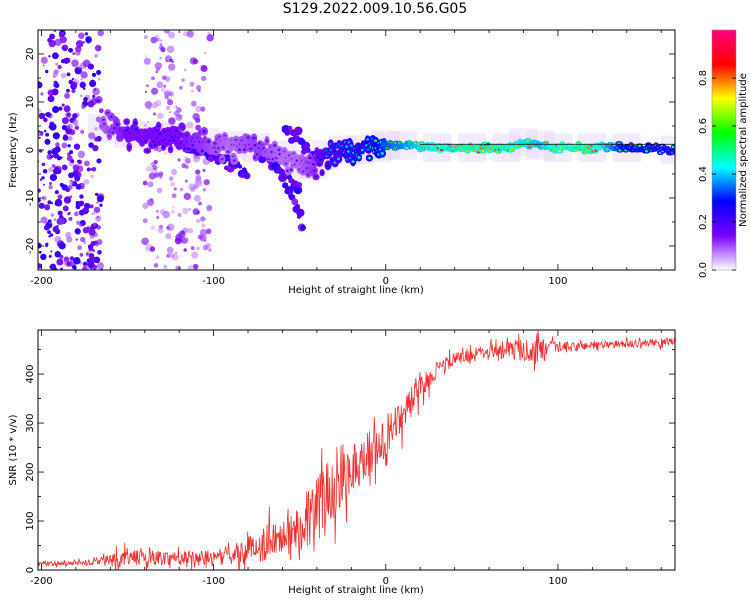 Image resolution: width=750 pixels, height=600 pixels. I want to click on colorbar-gradient, so click(724, 150).